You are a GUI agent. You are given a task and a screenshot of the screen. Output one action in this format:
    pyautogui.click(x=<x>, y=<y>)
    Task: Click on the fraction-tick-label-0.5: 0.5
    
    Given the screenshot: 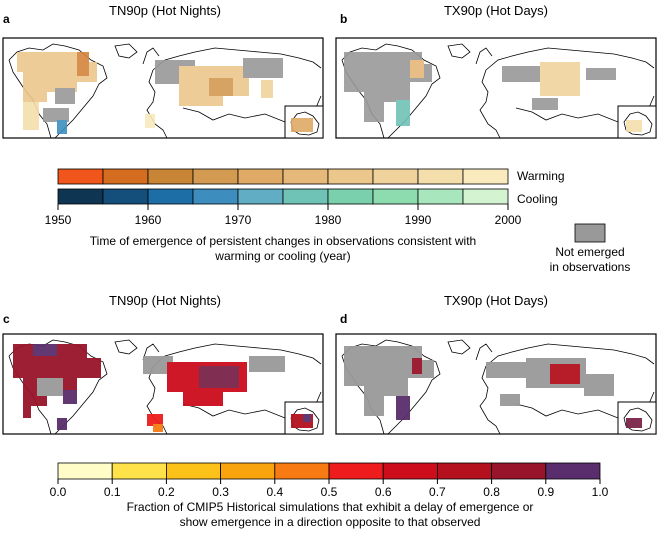 What is the action you would take?
    pyautogui.click(x=329, y=492)
    